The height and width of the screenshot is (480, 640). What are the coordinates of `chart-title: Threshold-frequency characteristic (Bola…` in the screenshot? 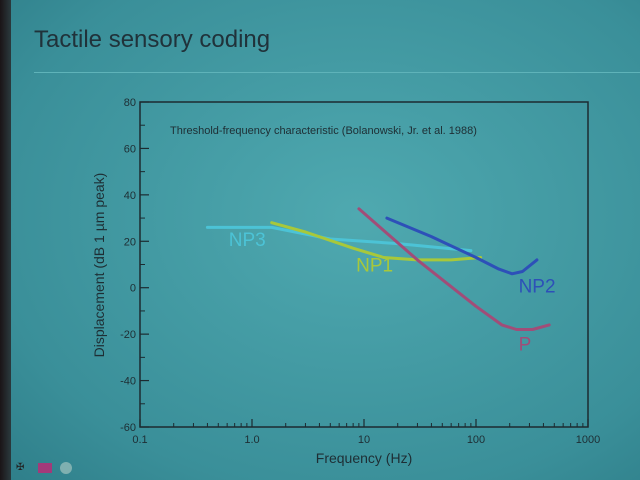 It's located at (323, 131).